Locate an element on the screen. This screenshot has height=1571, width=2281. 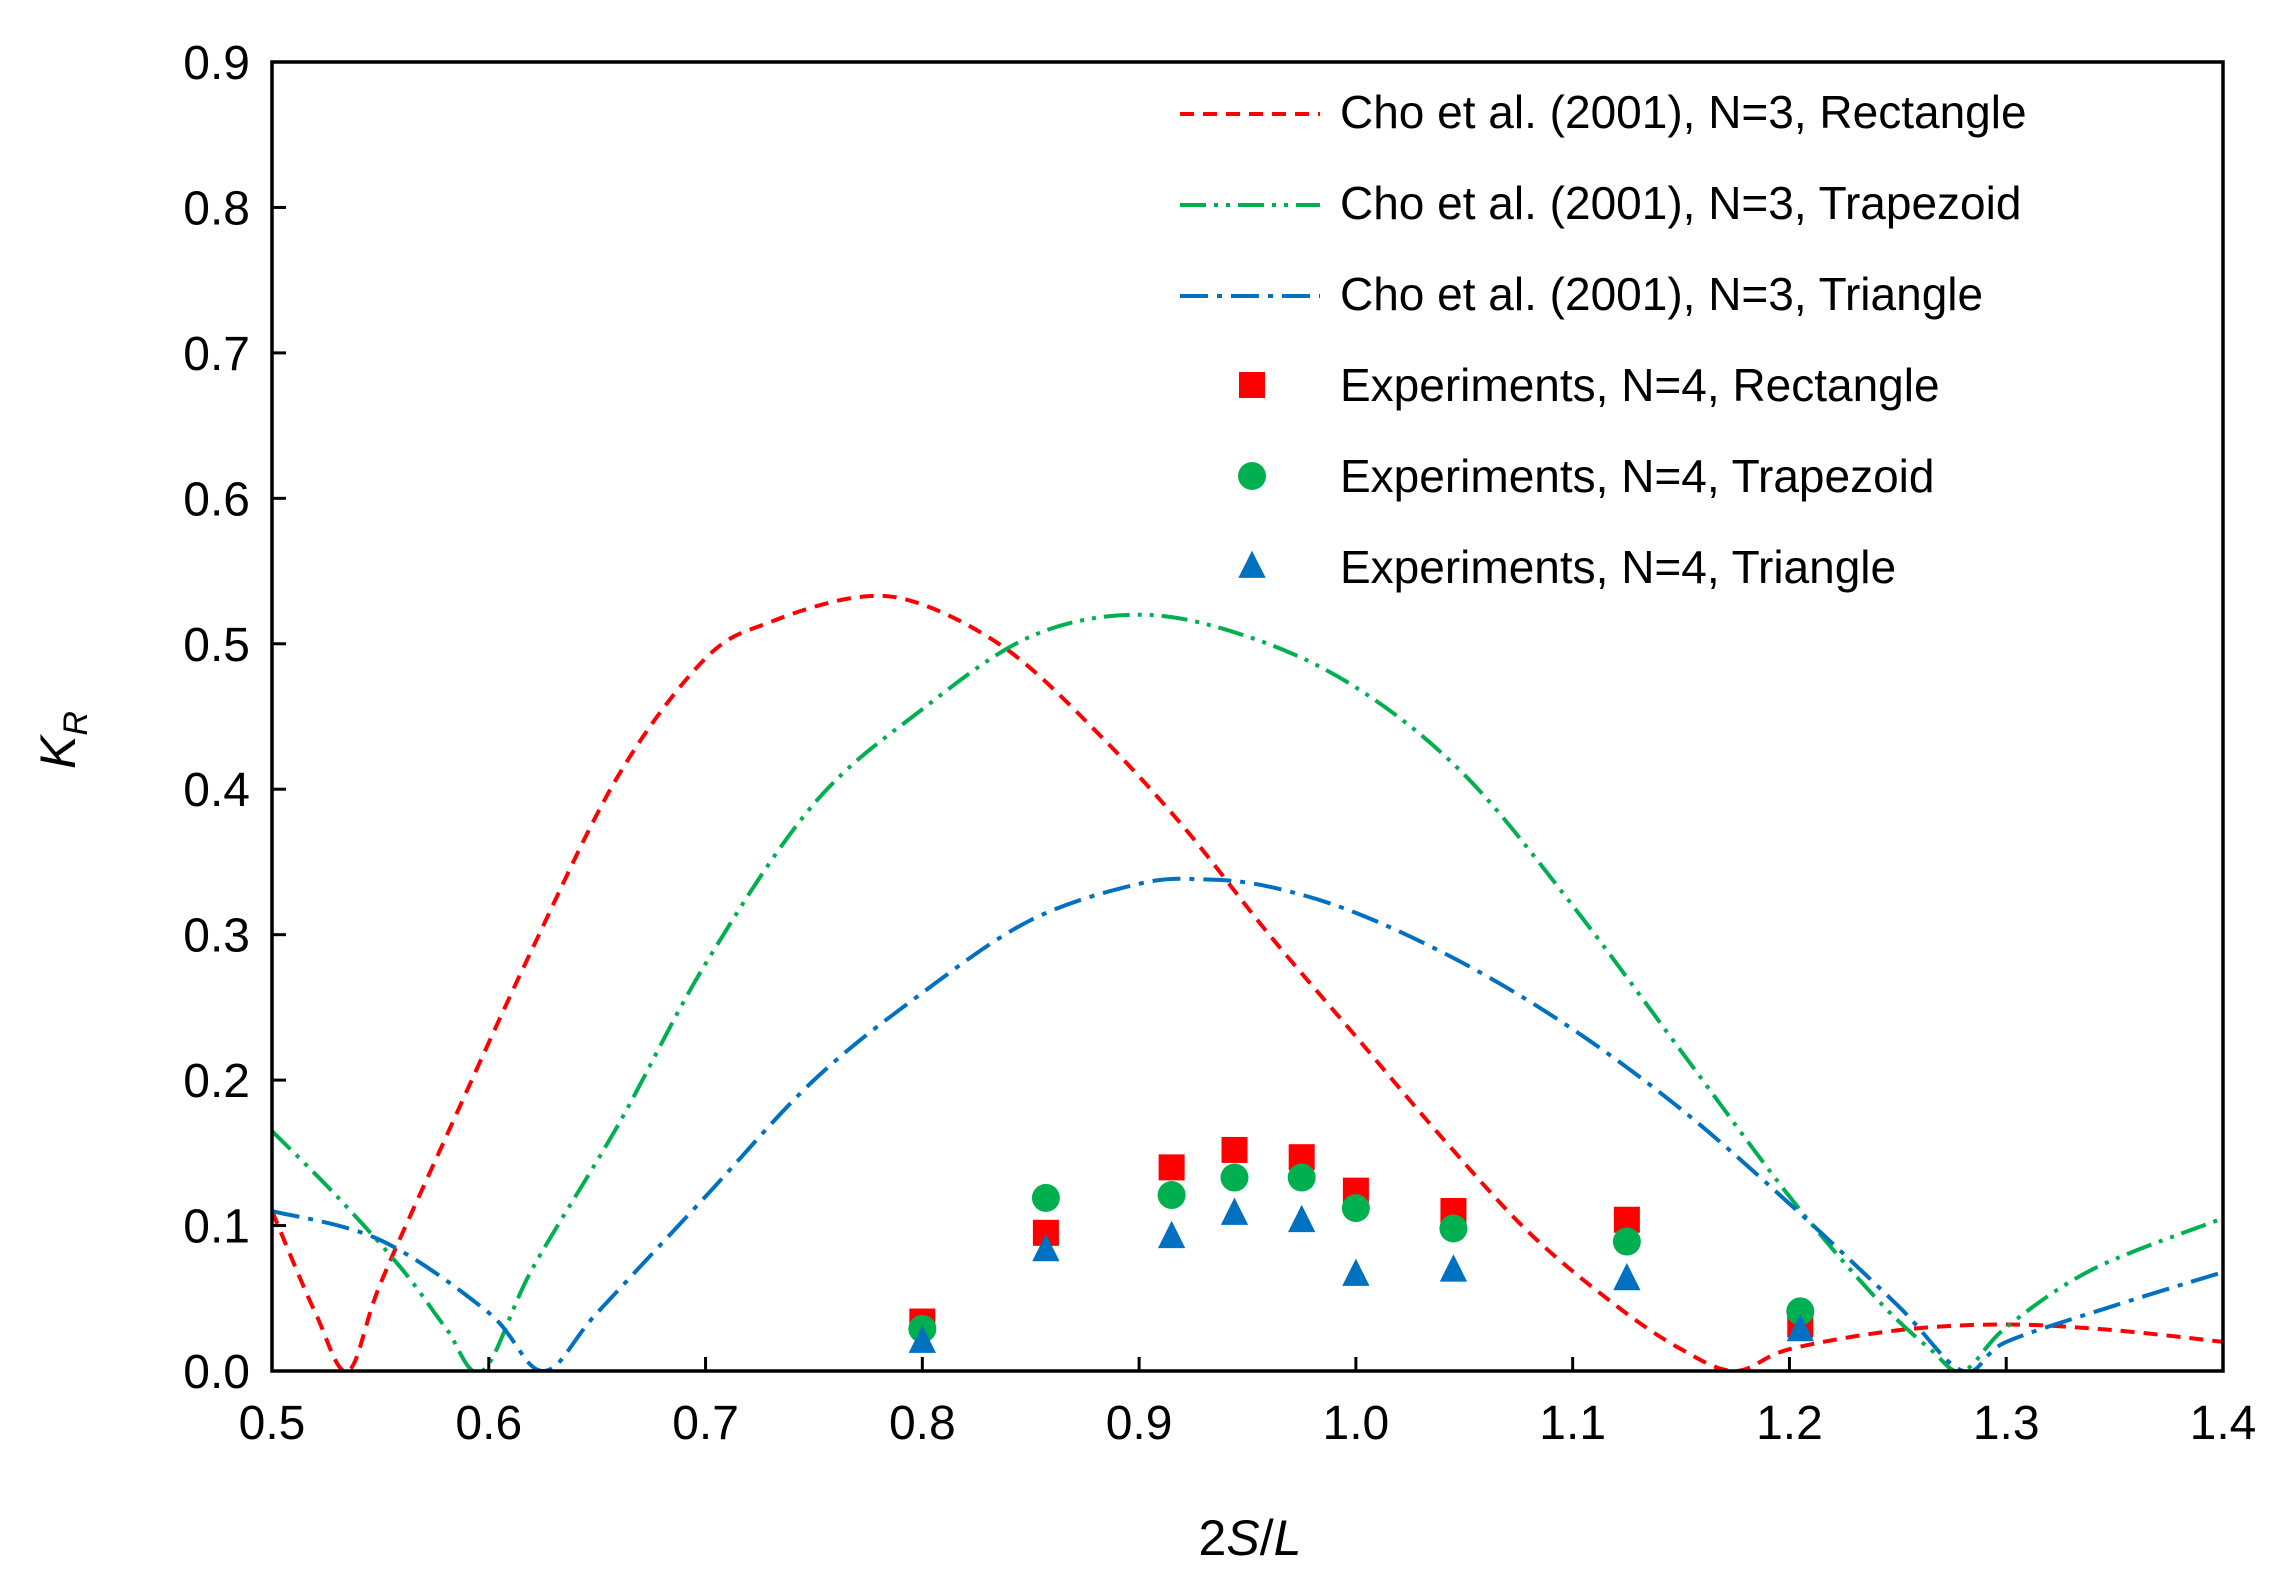
legend-item-0: Cho et al. (2001), N=3, Rectangle is located at coordinates (1603, 112).